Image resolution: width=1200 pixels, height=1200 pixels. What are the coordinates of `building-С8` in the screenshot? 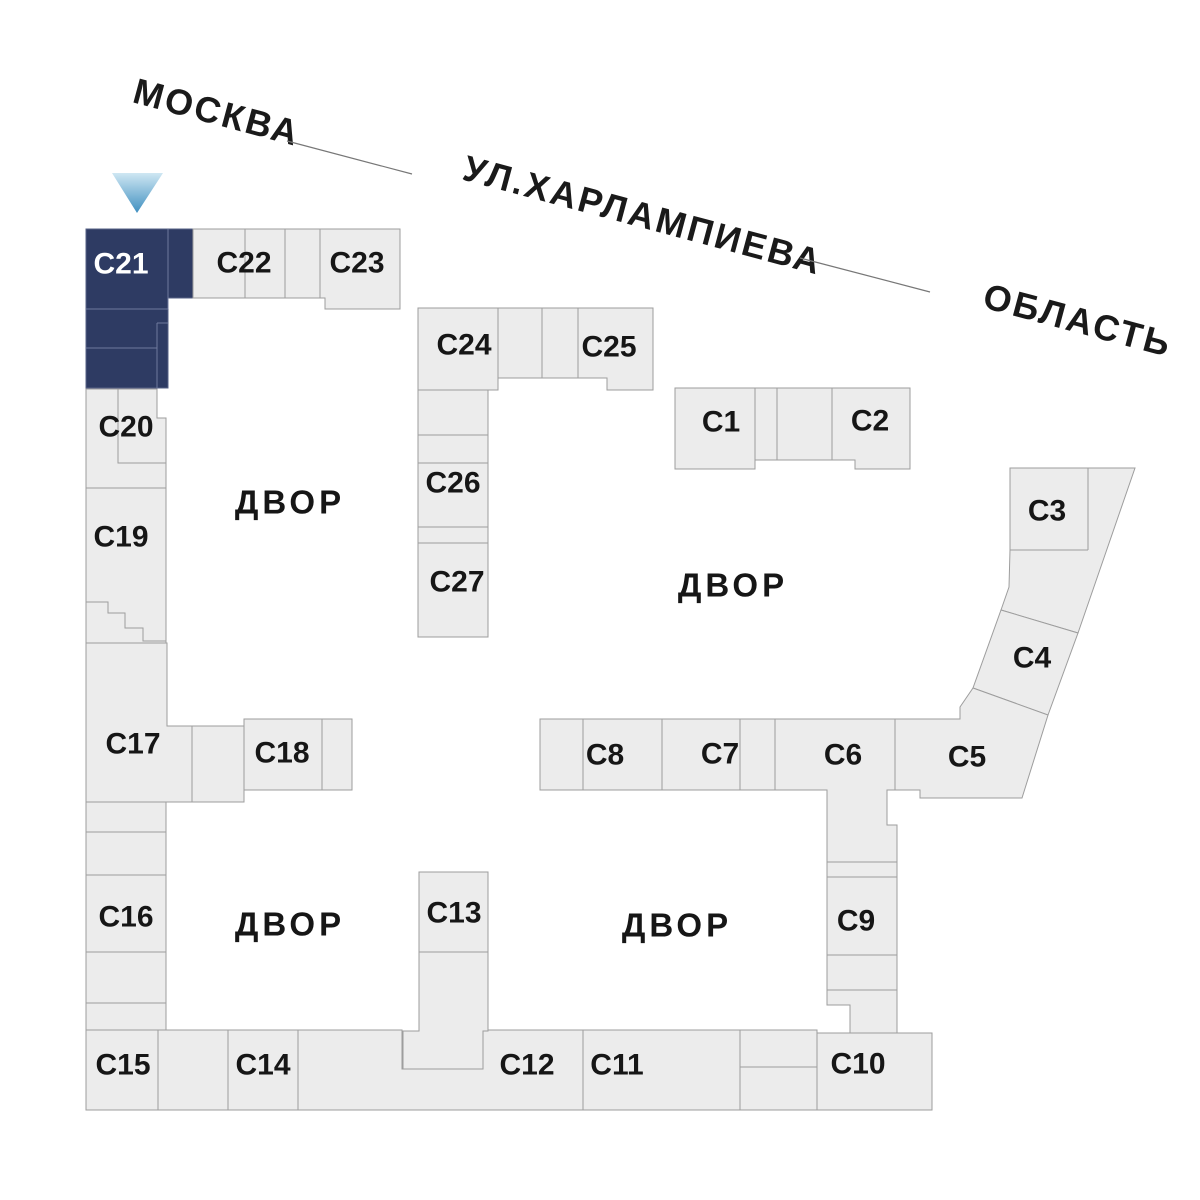 It's located at (718, 790).